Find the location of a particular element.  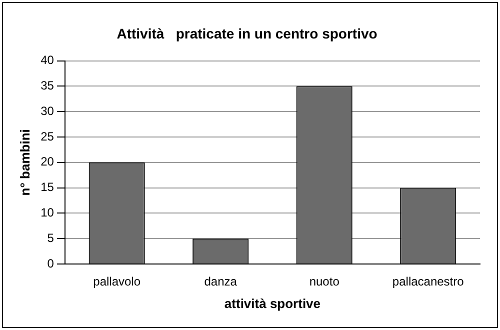

chart-title: Attività praticate in un centro sportivo is located at coordinates (247, 33).